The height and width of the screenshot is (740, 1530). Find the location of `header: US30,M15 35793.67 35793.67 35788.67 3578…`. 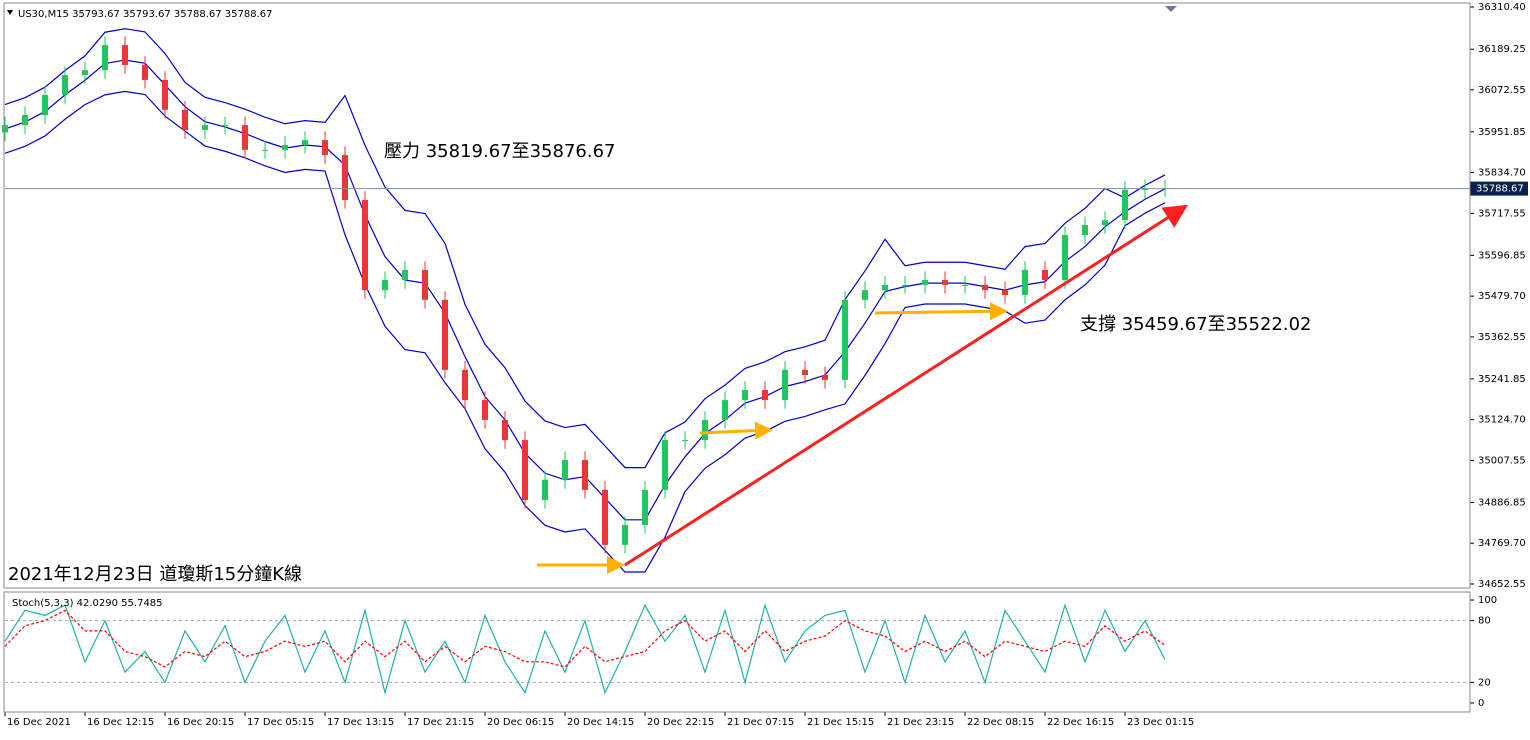

header: US30,M15 35793.67 35793.67 35788.67 3578… is located at coordinates (145, 14).